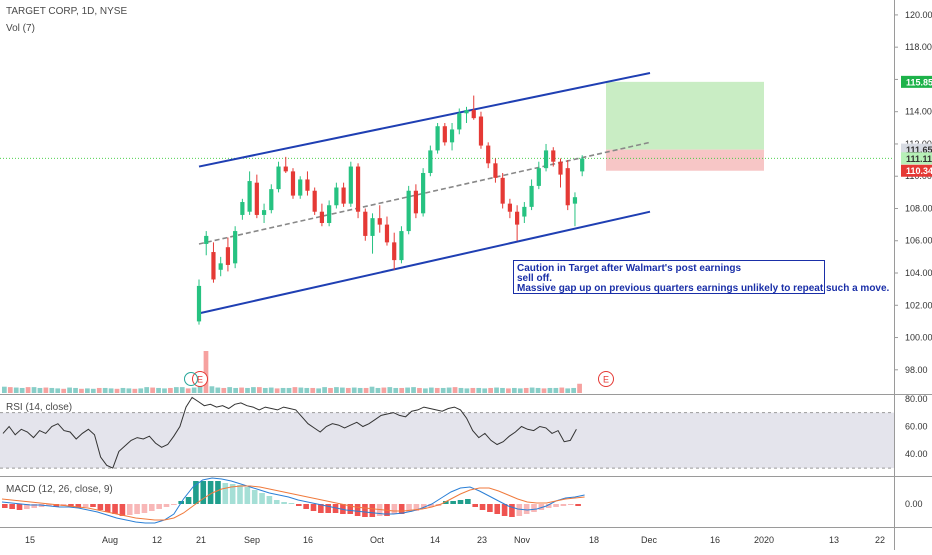 The image size is (932, 555). What do you see at coordinates (834, 540) in the screenshot?
I see `time-tick-label: 13` at bounding box center [834, 540].